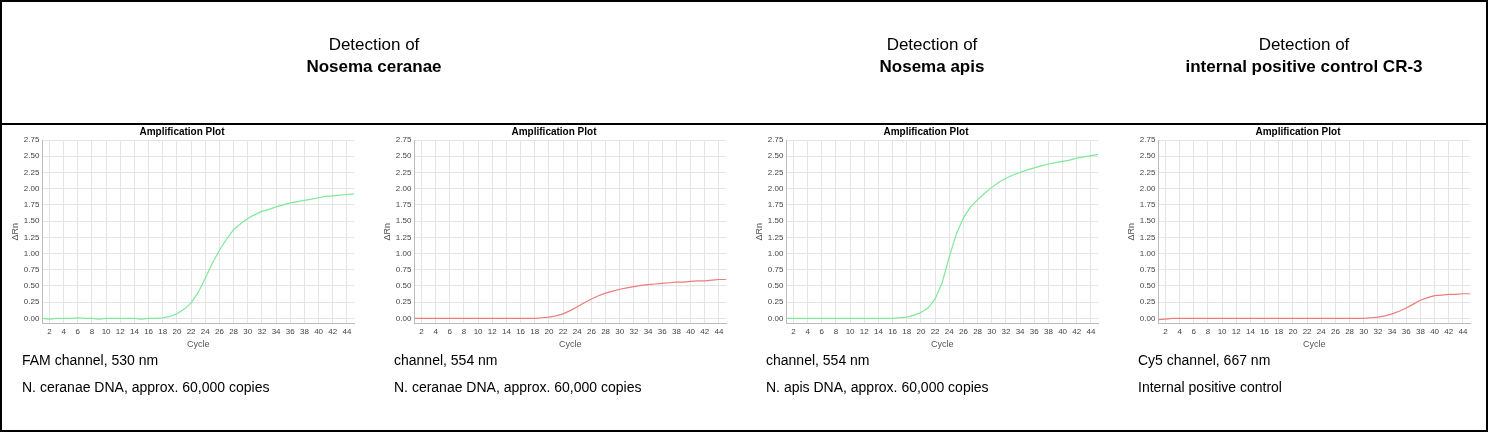  What do you see at coordinates (1304, 56) in the screenshot?
I see `chart-subtitle: Detection of internal positive control CR-3` at bounding box center [1304, 56].